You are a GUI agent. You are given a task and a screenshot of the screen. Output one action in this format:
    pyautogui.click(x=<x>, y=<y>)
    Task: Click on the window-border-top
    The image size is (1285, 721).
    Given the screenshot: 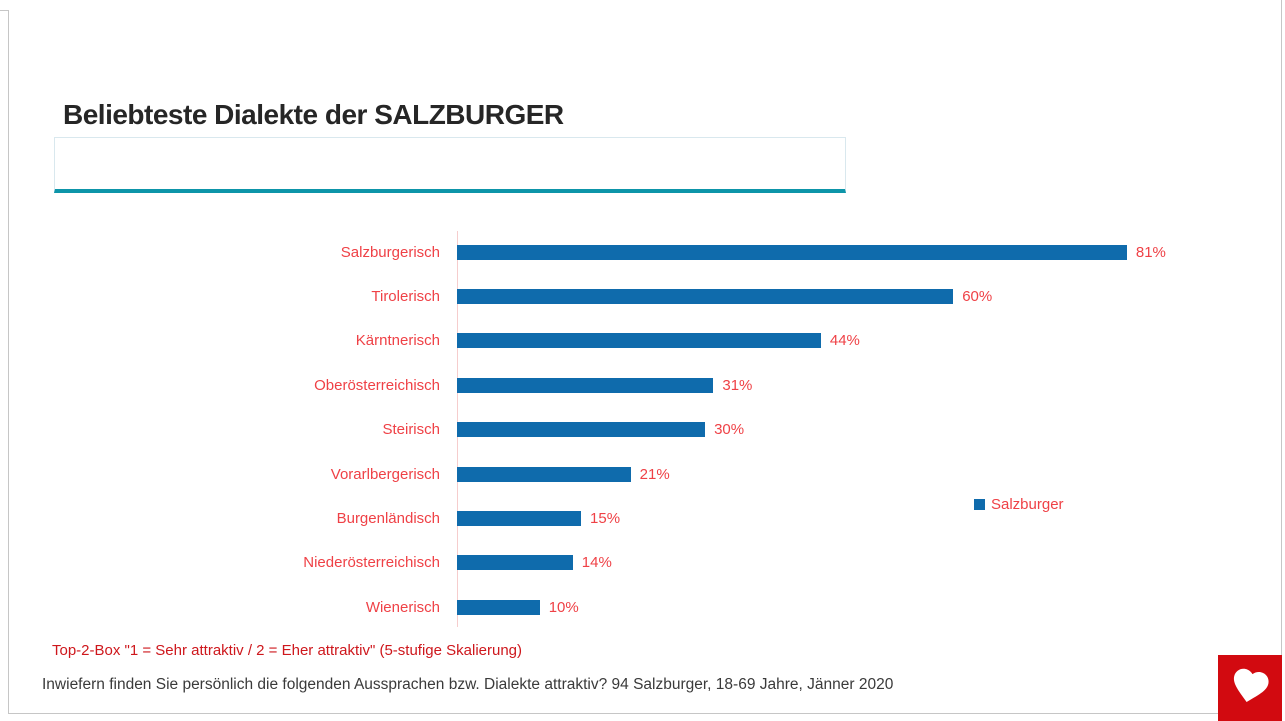 What is the action you would take?
    pyautogui.click(x=4, y=10)
    